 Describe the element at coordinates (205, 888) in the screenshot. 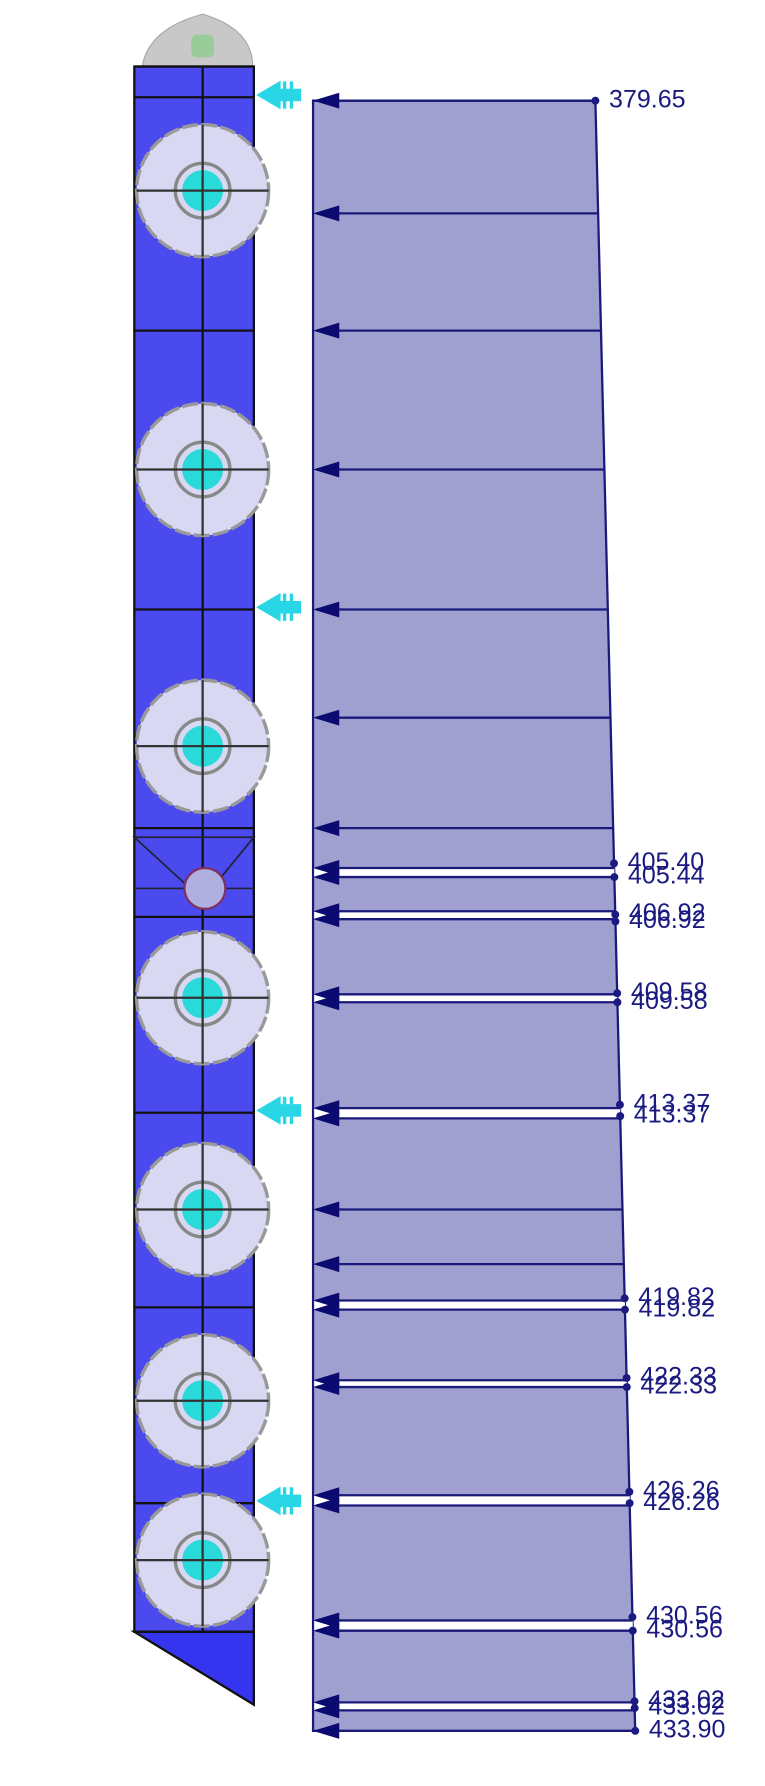

I see `hinge` at that location.